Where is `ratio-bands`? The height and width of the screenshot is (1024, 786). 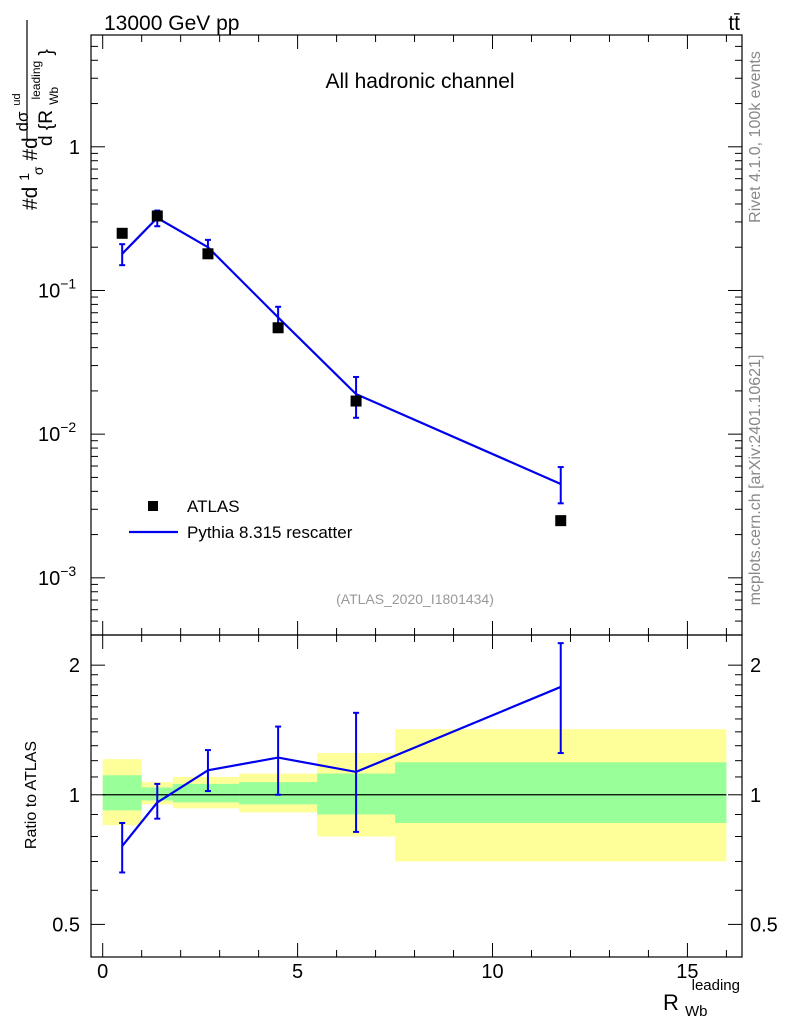 ratio-bands is located at coordinates (414, 795).